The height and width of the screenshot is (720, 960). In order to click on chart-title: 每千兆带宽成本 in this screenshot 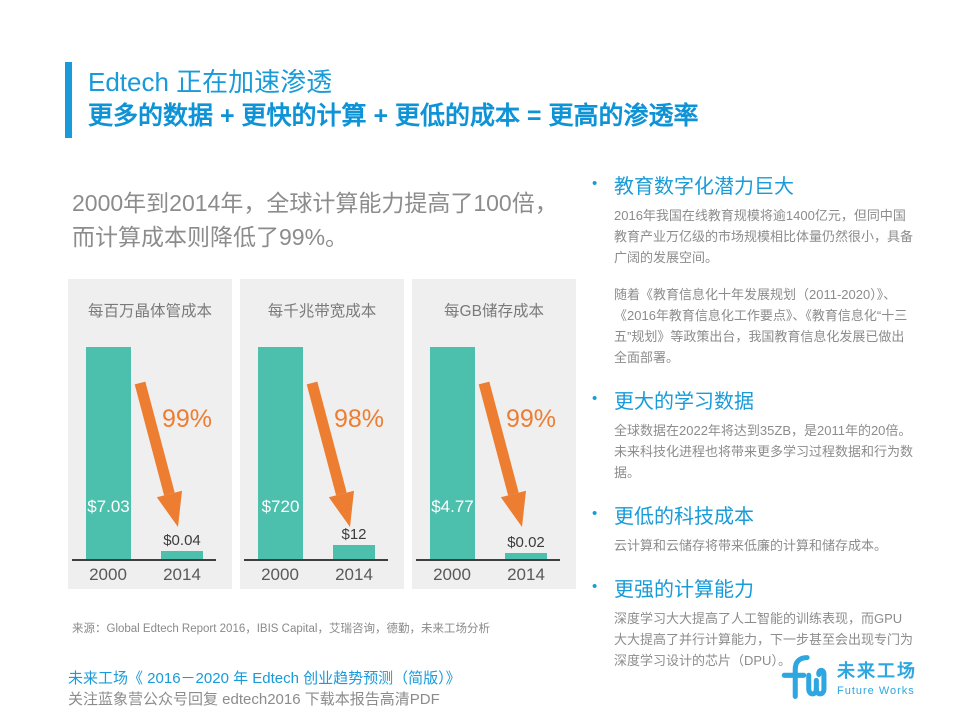, I will do `click(322, 311)`.